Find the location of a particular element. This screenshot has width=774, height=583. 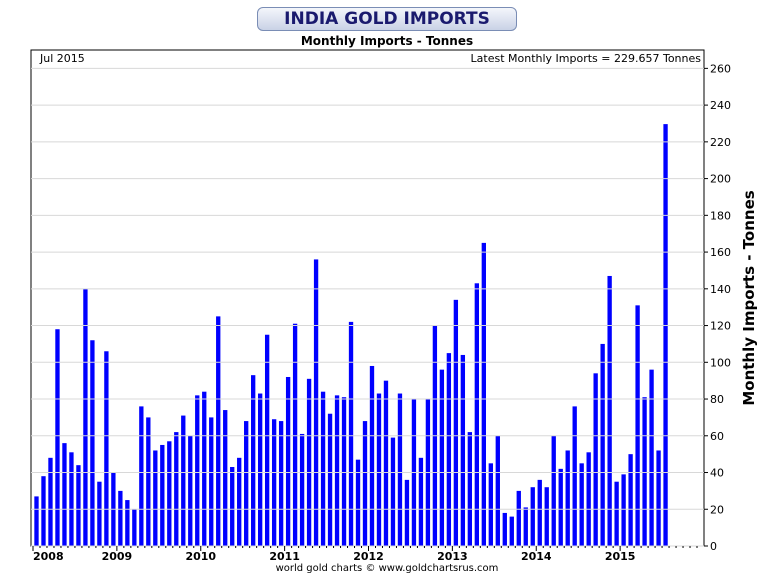

x-tick-label: 2010 is located at coordinates (200, 556).